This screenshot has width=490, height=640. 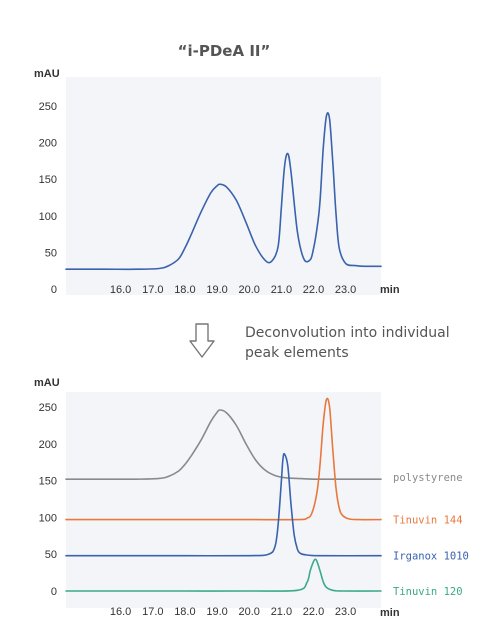 What do you see at coordinates (297, 353) in the screenshot?
I see `annotation-line-2: peak elements` at bounding box center [297, 353].